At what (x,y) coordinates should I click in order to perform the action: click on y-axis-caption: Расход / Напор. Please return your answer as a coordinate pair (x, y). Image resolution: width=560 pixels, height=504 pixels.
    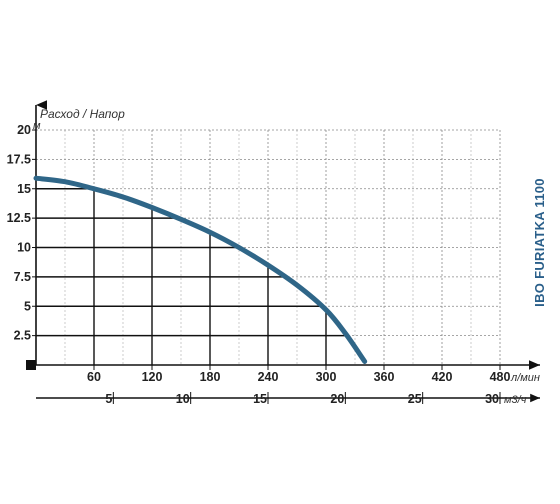
    Looking at the image, I should click on (82, 114).